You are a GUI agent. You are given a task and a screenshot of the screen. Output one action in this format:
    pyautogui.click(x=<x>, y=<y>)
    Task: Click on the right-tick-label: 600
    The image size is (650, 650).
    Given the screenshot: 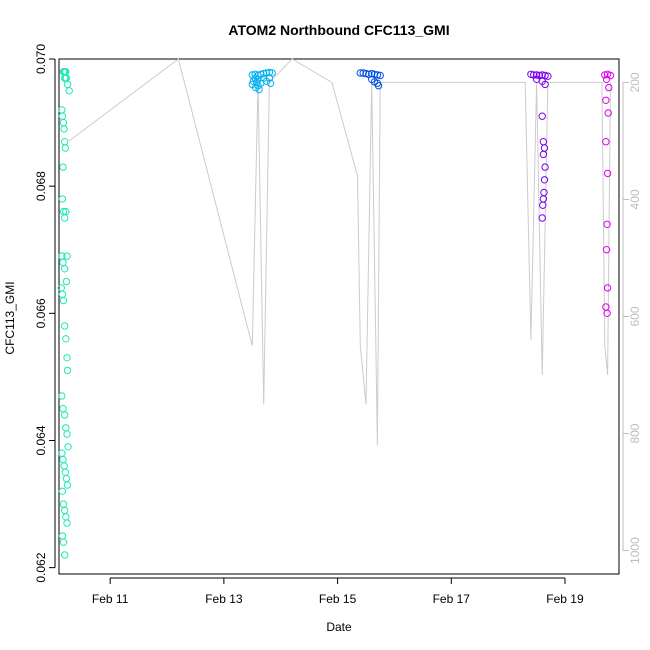 What is the action you would take?
    pyautogui.click(x=635, y=316)
    